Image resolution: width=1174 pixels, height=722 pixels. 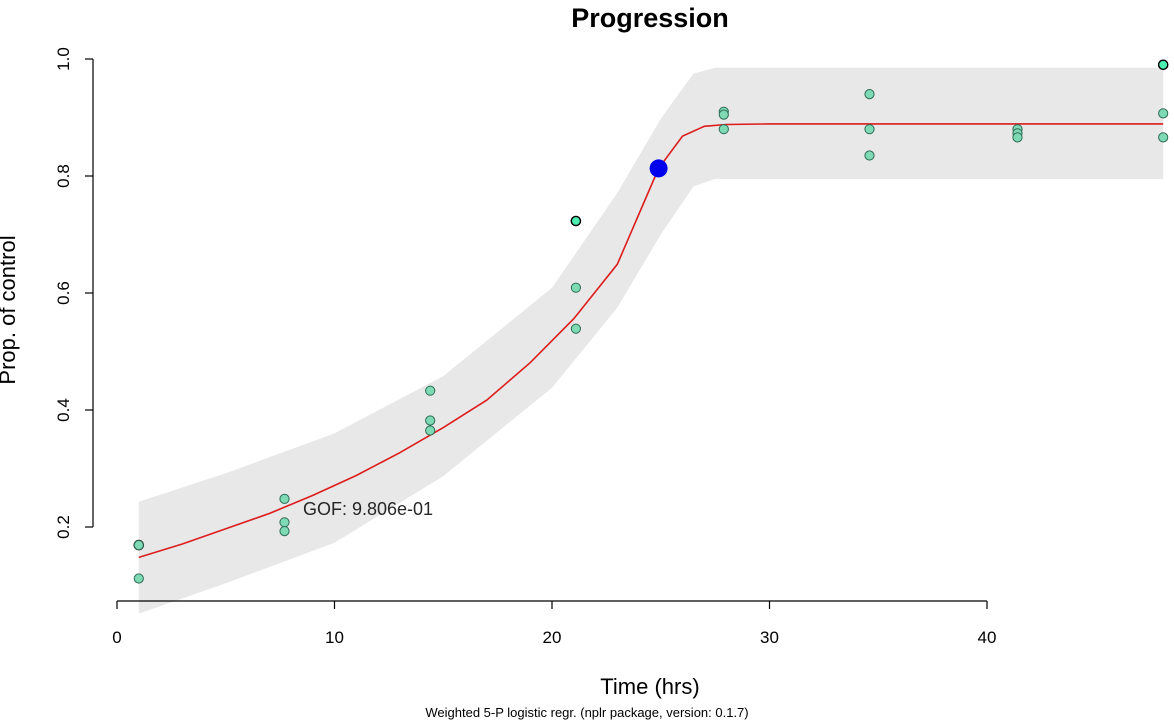 What do you see at coordinates (63, 293) in the screenshot?
I see `y-tick-label: 0.6` at bounding box center [63, 293].